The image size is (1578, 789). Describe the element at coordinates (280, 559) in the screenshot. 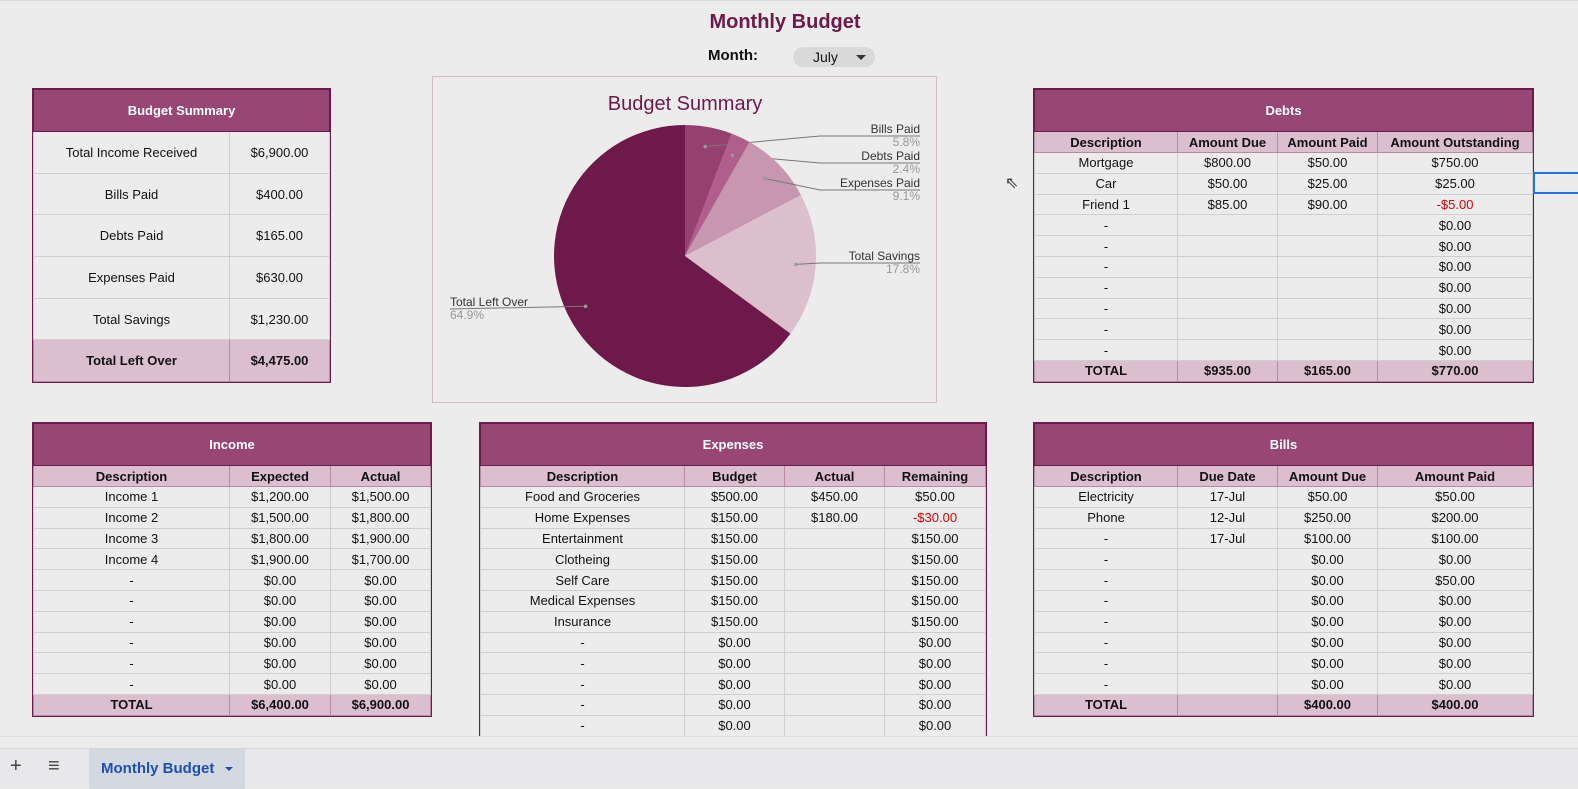

I see `table-cell: $1,900.00` at that location.